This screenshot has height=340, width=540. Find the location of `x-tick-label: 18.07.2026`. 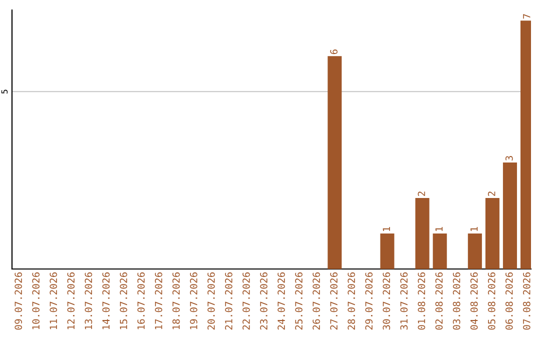

x-tick-label: 18.07.2026 is located at coordinates (176, 301).